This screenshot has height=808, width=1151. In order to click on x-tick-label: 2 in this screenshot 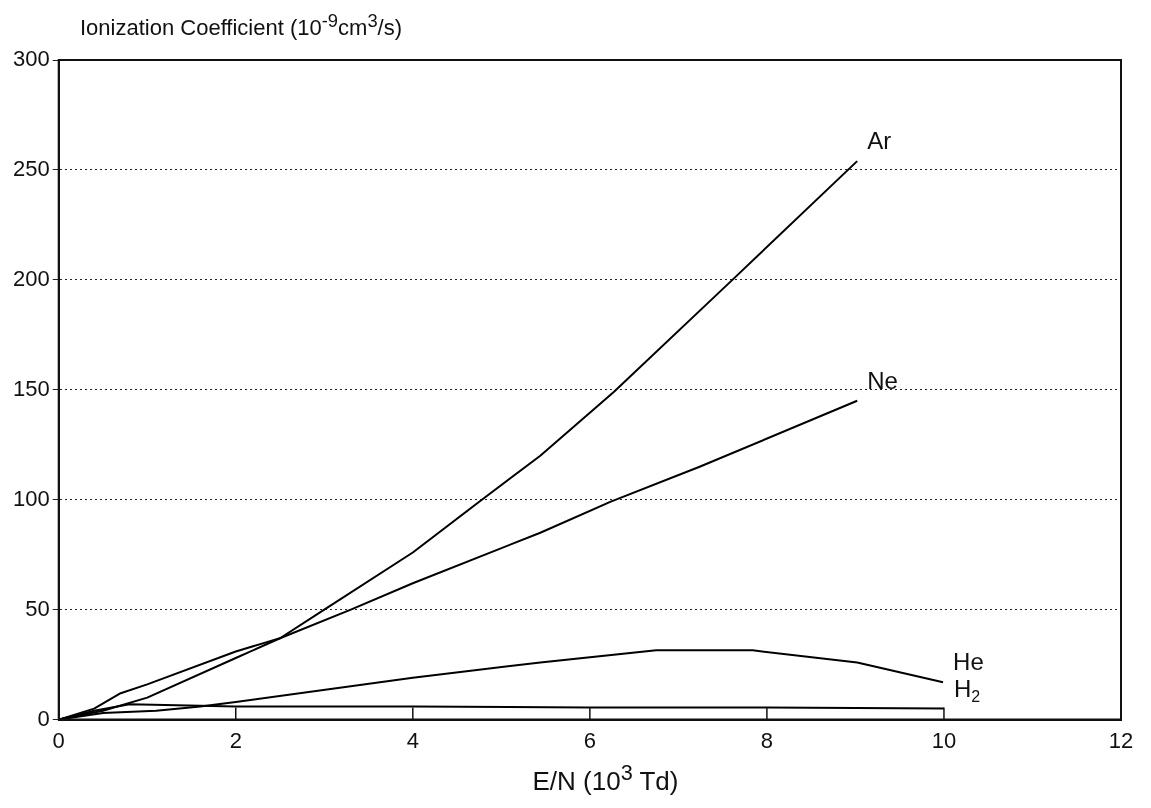, I will do `click(235, 740)`.